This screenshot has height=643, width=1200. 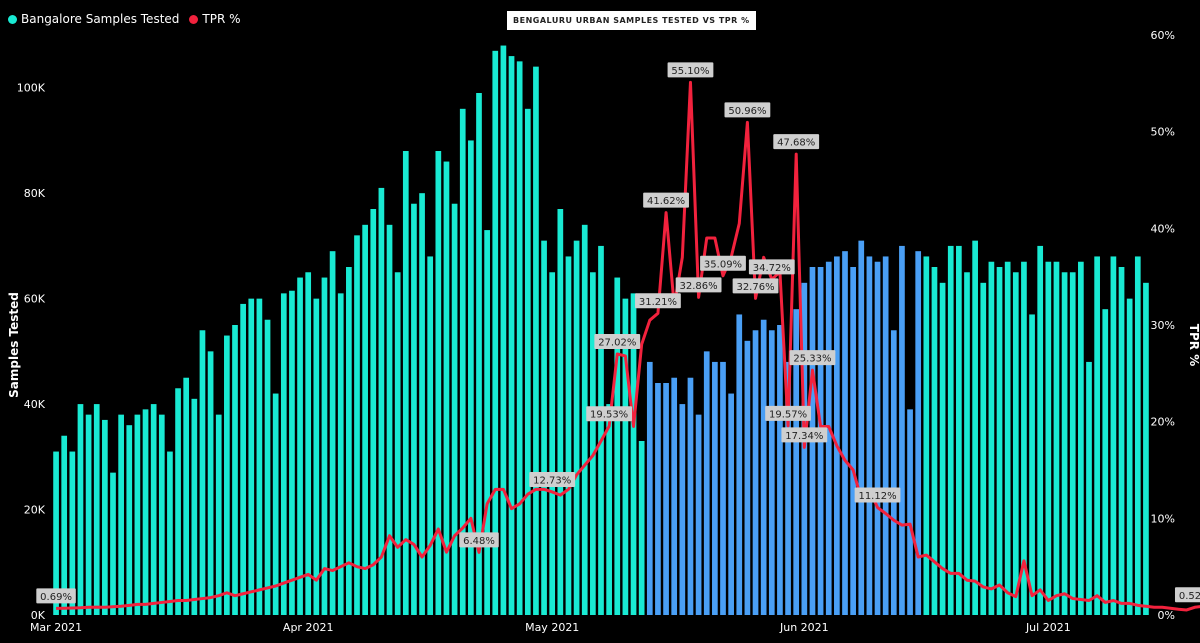 I want to click on legend-item-samples: Bangalore Samples Tested, so click(x=93, y=19).